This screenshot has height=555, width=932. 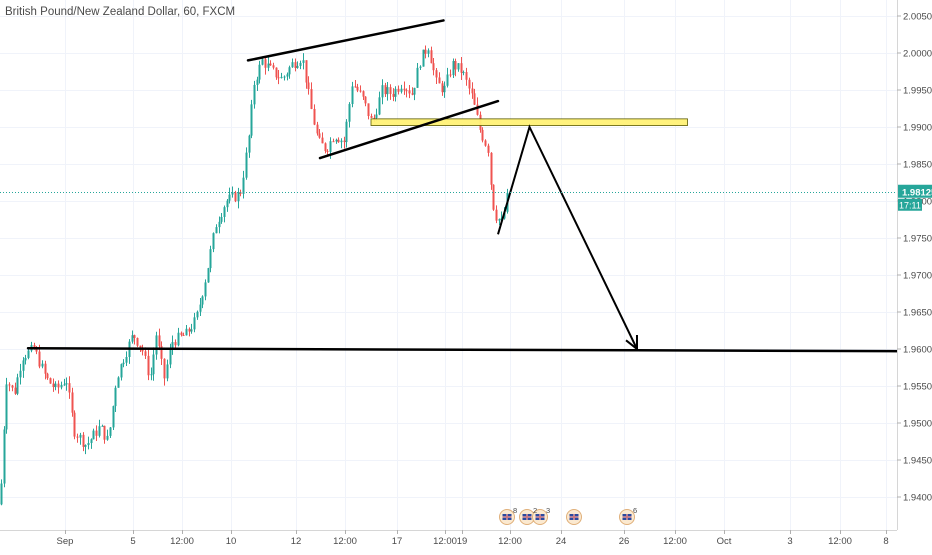 I want to click on channel-lower-line, so click(x=409, y=129).